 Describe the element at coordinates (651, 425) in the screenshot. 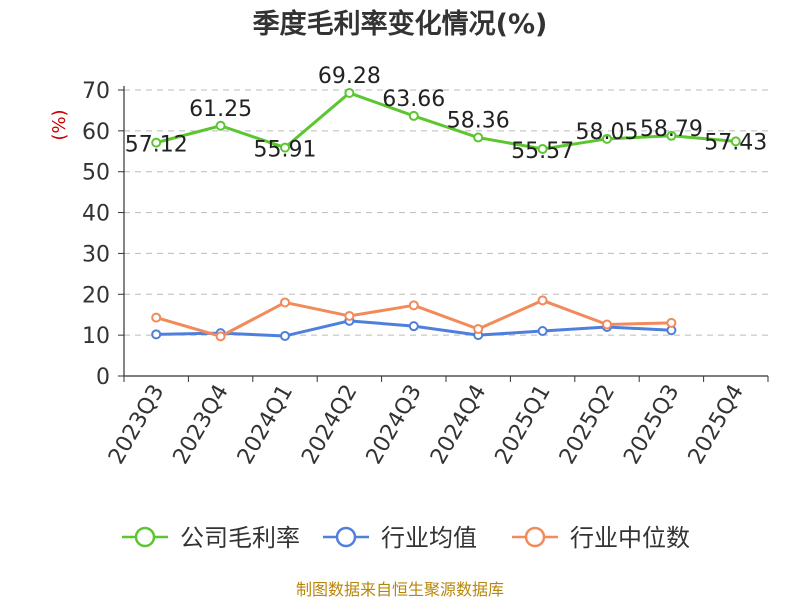

I see `x-tick-label: 2025Q3` at that location.